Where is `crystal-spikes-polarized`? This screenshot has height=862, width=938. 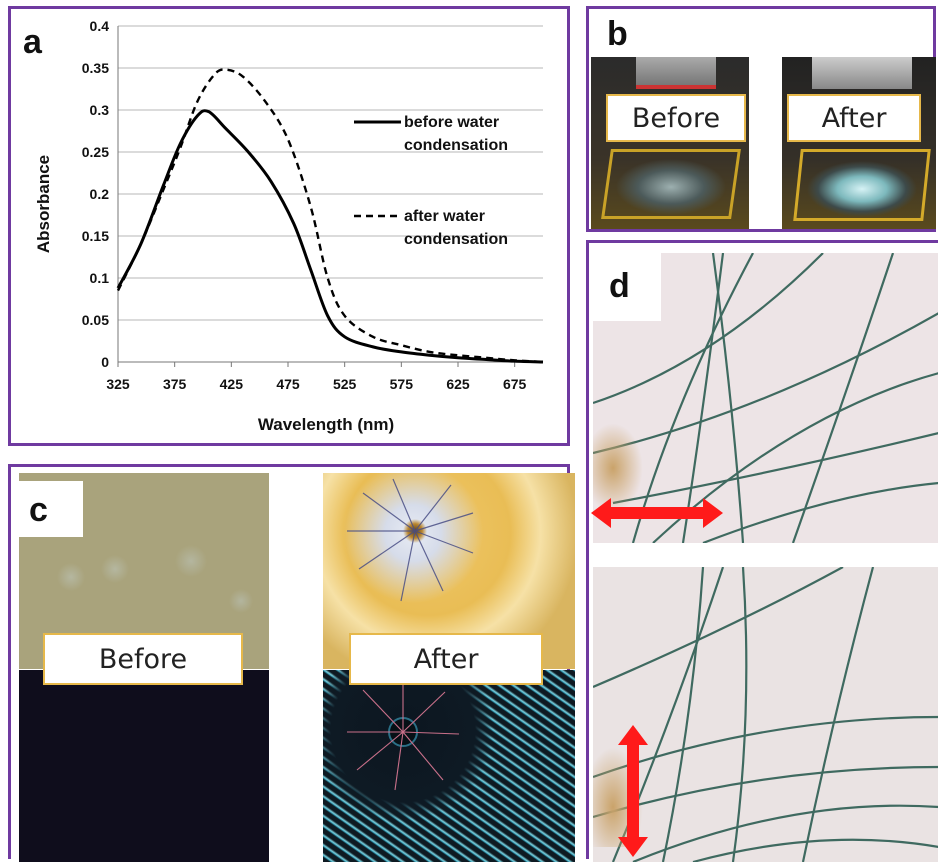 crystal-spikes-polarized is located at coordinates (403, 734).